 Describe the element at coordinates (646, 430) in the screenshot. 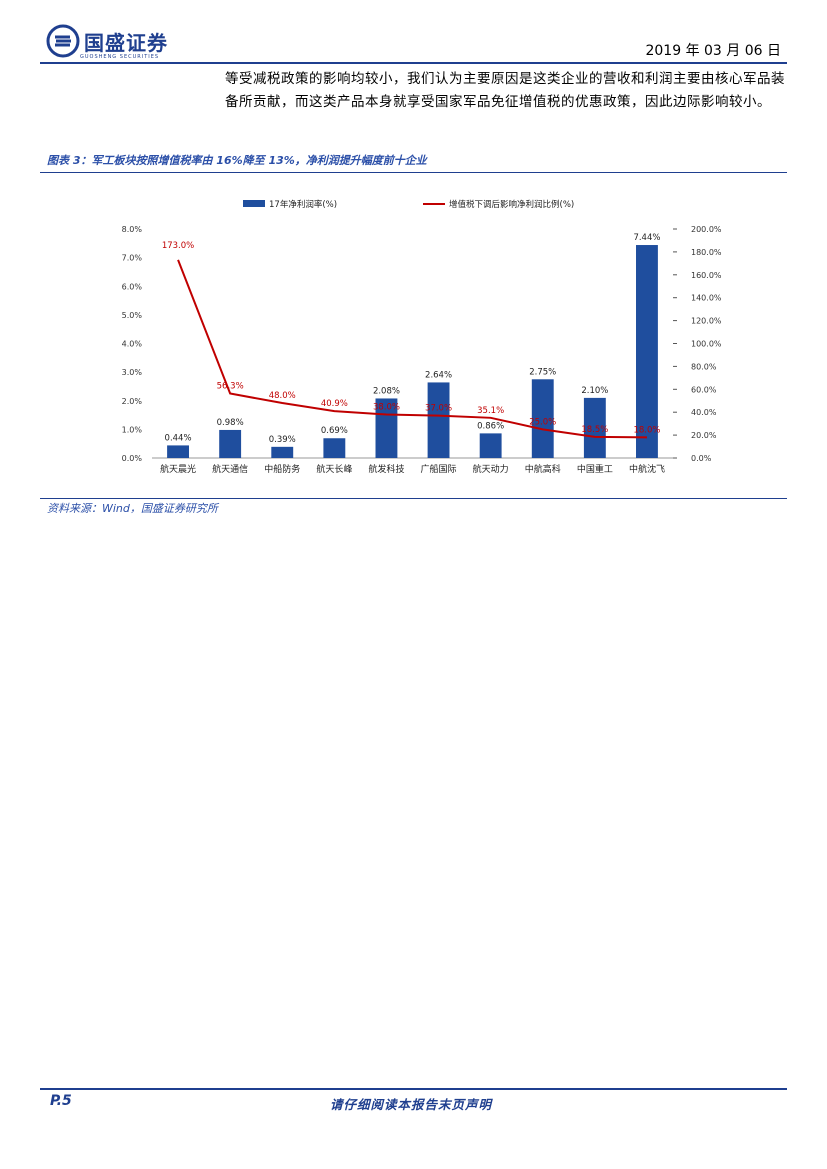

I see `line-data-label: 18.0%` at that location.